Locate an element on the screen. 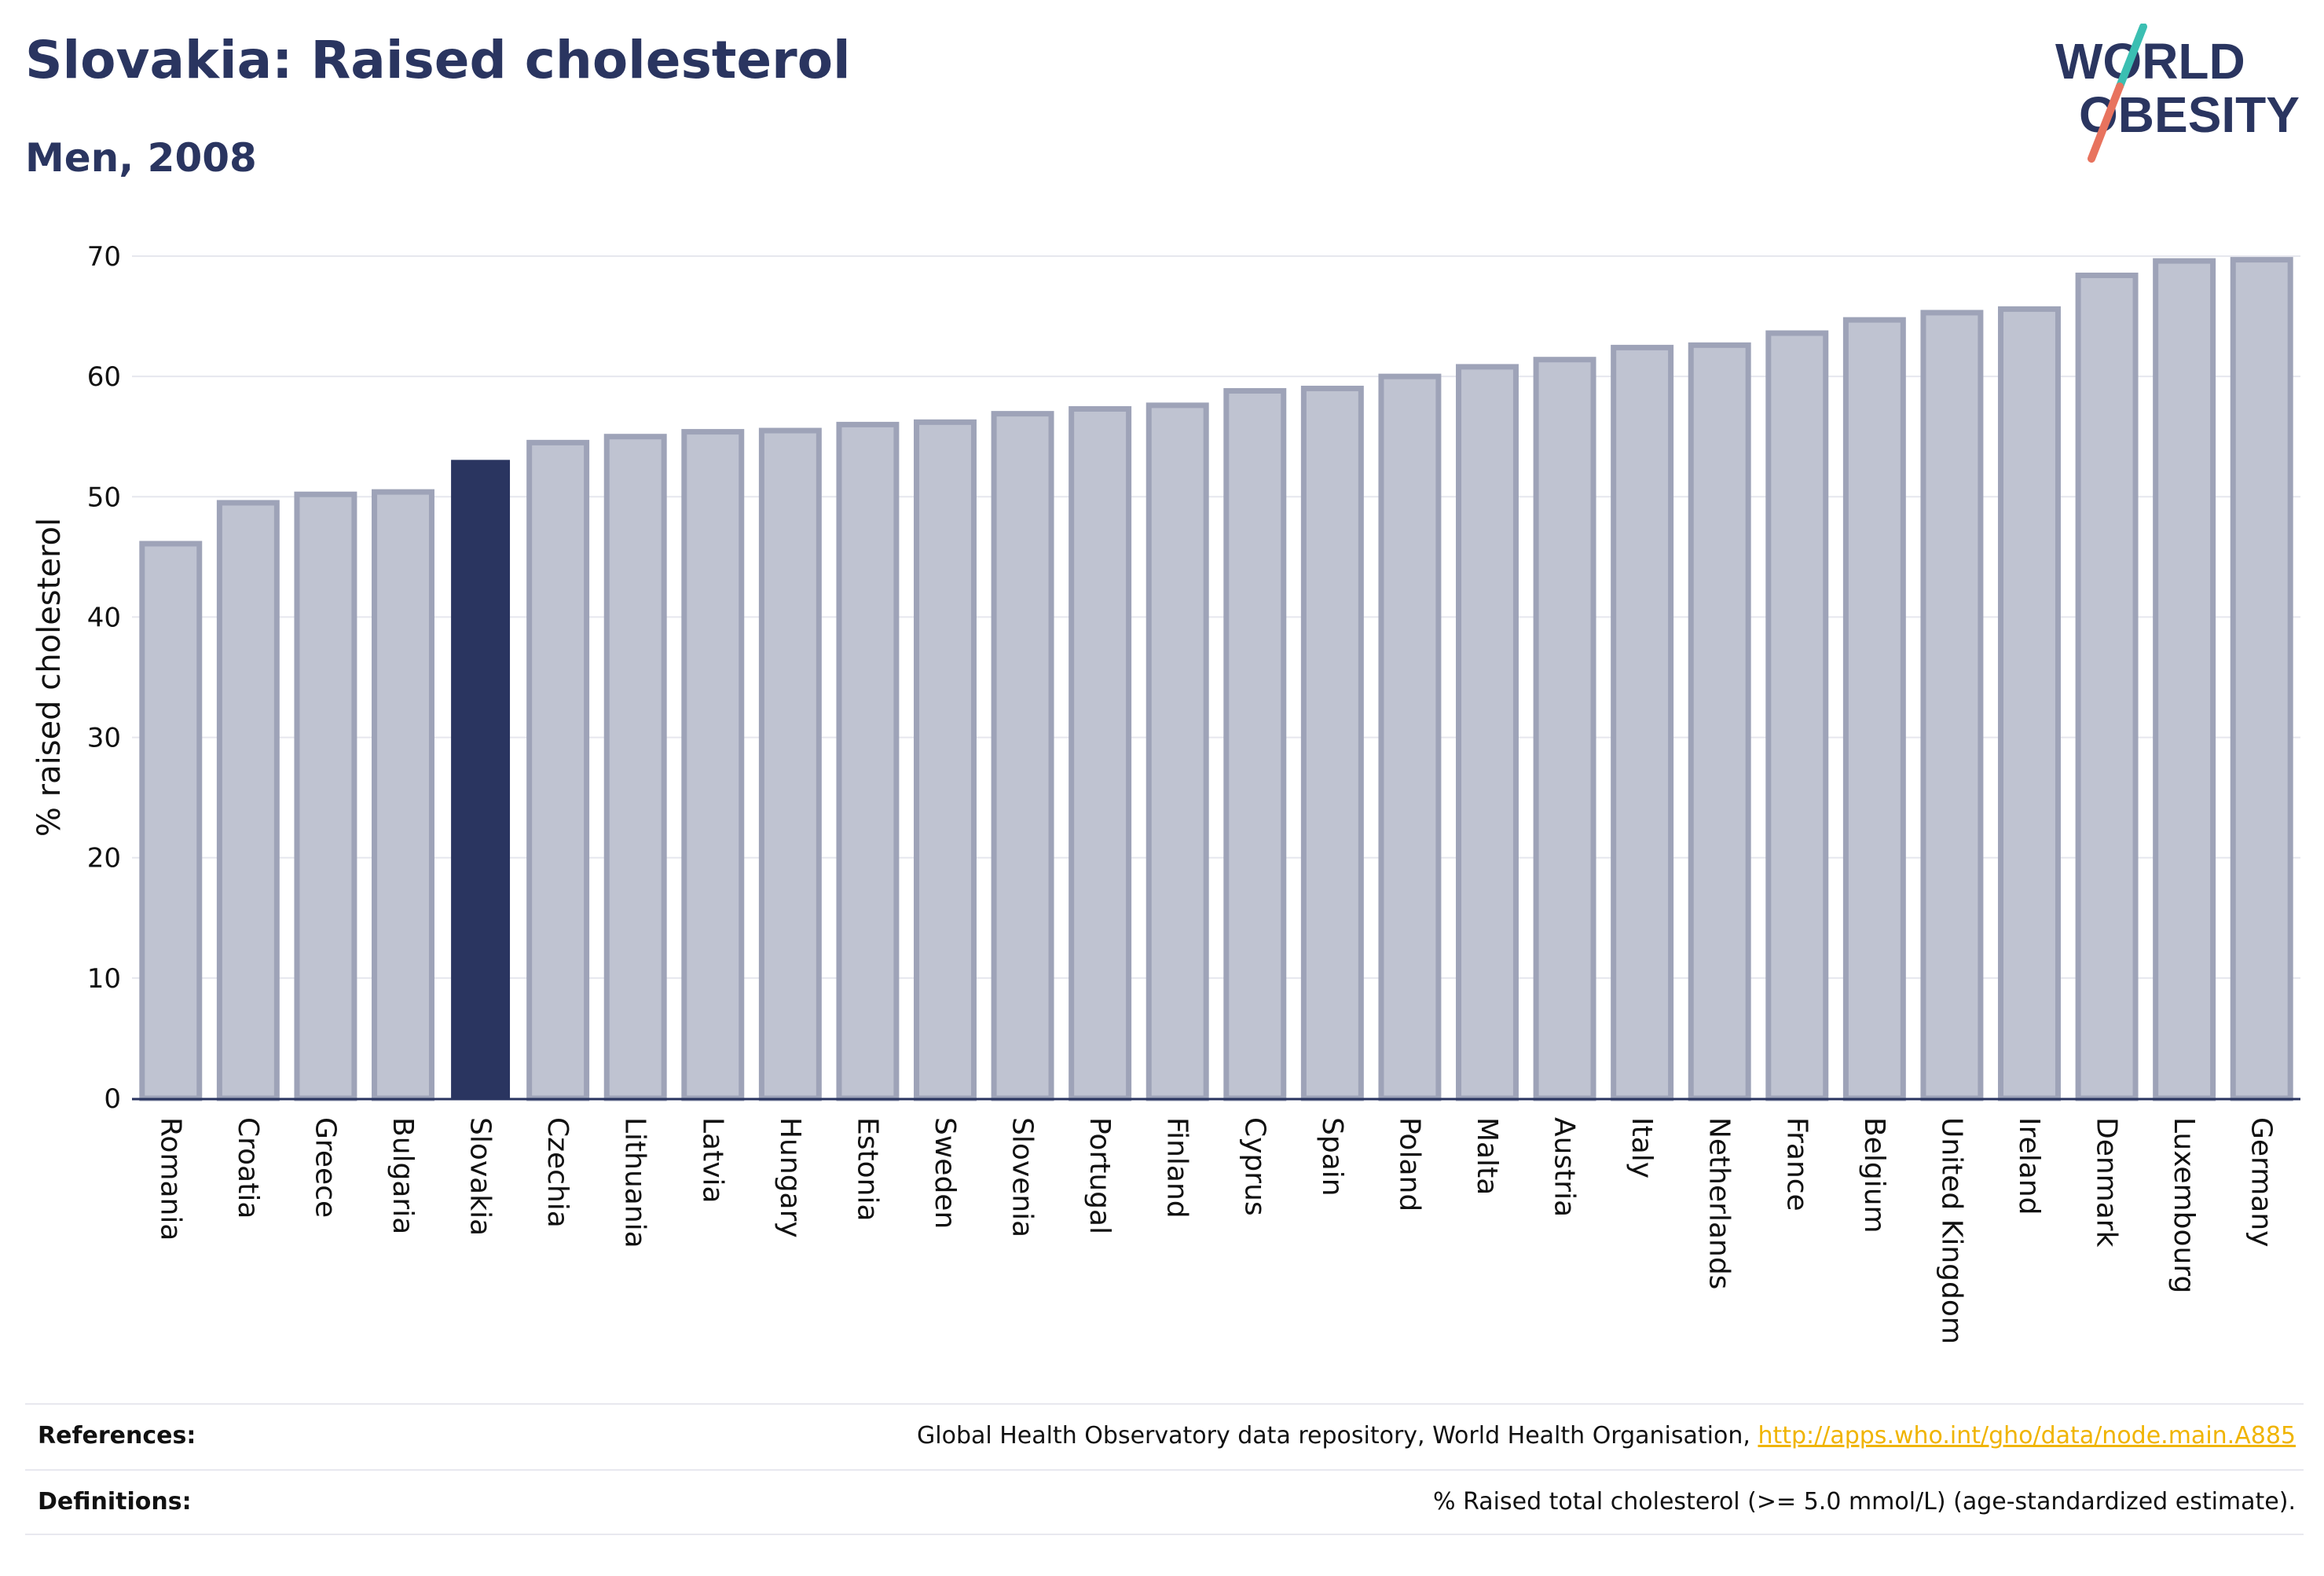  x-tick-label: Italy is located at coordinates (1642, 1147).